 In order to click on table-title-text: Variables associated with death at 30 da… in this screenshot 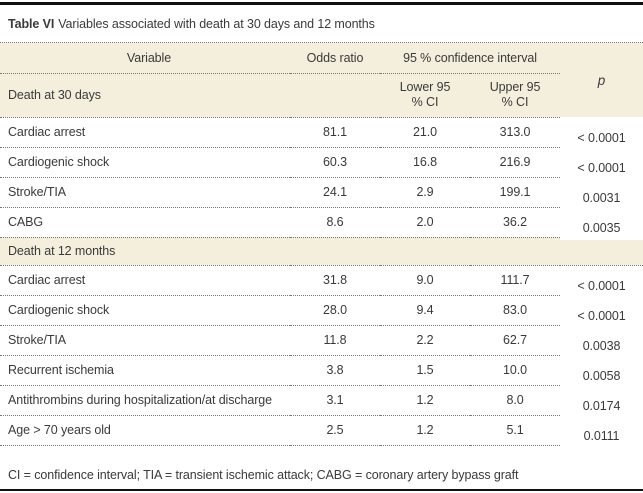, I will do `click(216, 23)`.